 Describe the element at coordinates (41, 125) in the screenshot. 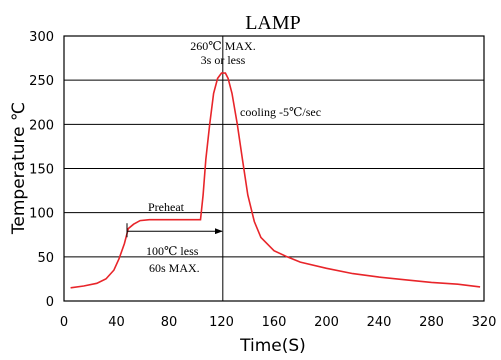

I see `y-tick-label: 200` at that location.